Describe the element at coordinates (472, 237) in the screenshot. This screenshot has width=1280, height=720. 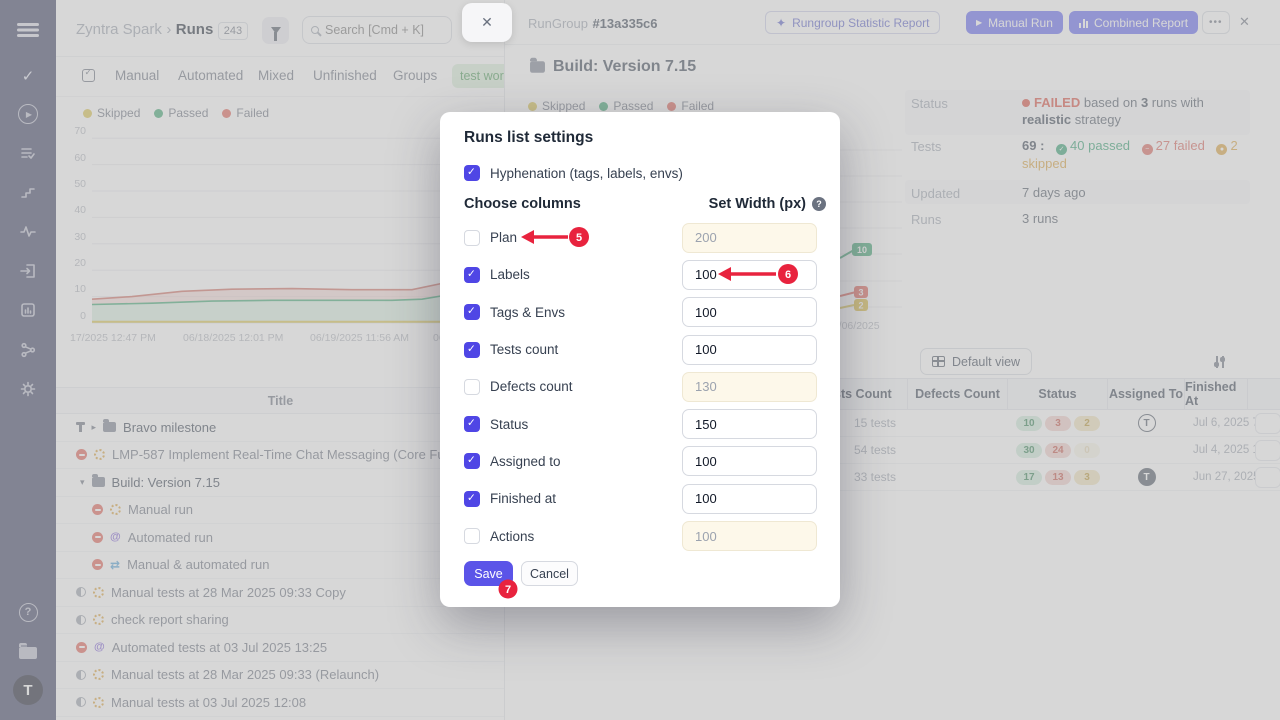
I see `plan-checkbox` at that location.